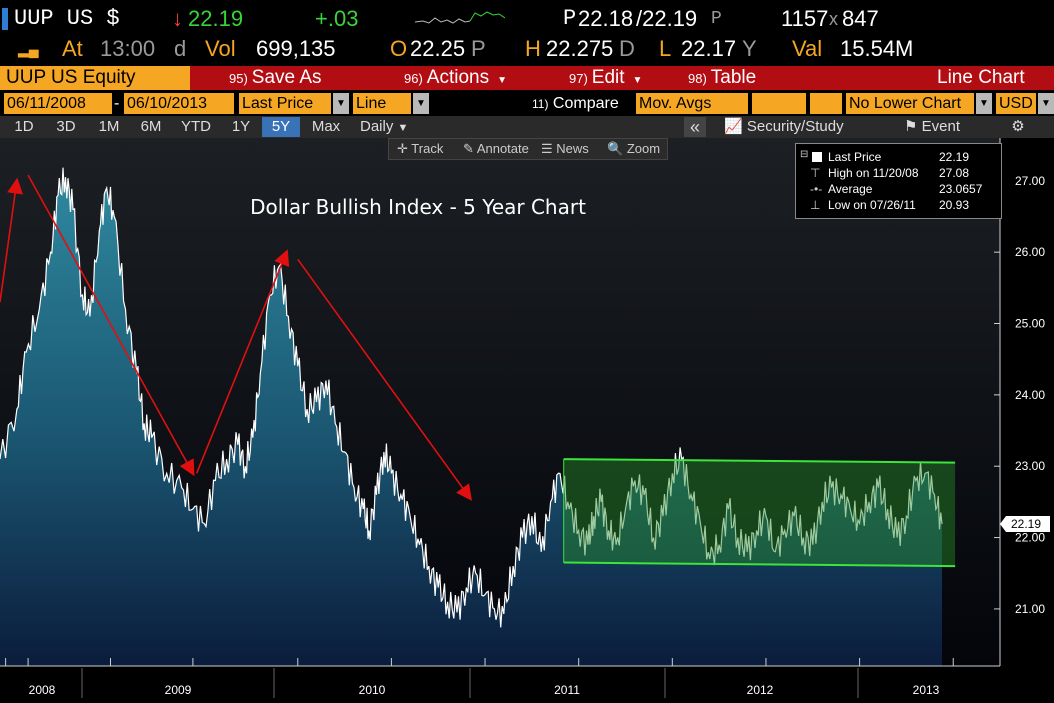 The height and width of the screenshot is (703, 1054). Describe the element at coordinates (403, 128) in the screenshot. I see `frequency-caret-icon: ▼` at that location.